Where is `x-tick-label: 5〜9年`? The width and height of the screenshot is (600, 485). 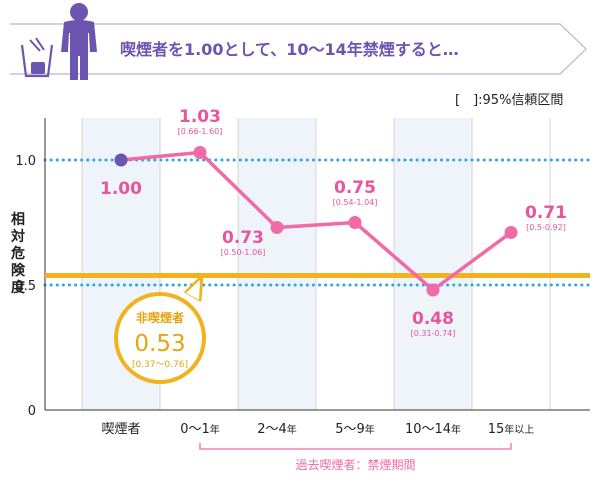 x-tick-label: 5〜9年 is located at coordinates (355, 429).